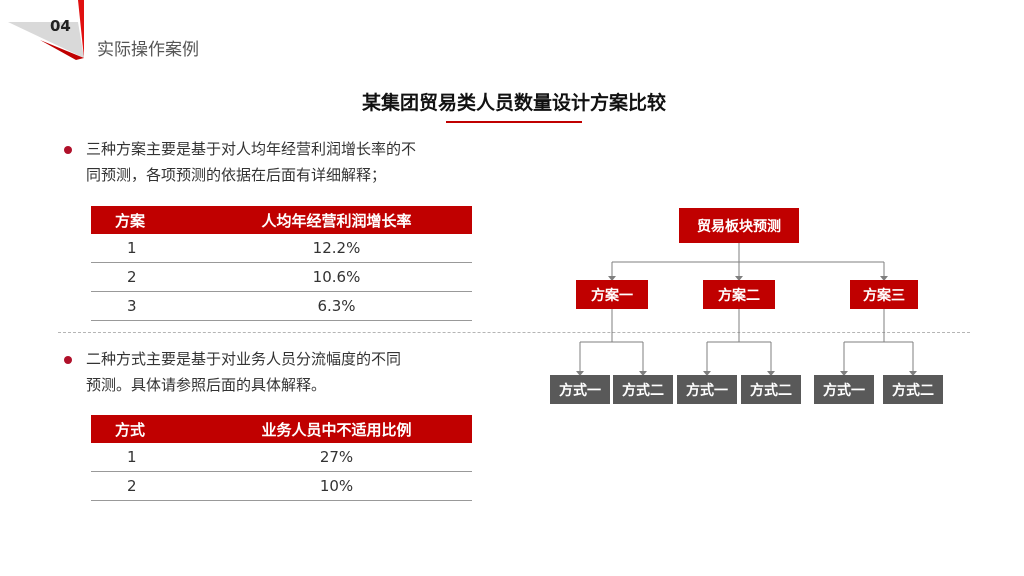 The image size is (1024, 576). What do you see at coordinates (514, 122) in the screenshot?
I see `title-underline` at bounding box center [514, 122].